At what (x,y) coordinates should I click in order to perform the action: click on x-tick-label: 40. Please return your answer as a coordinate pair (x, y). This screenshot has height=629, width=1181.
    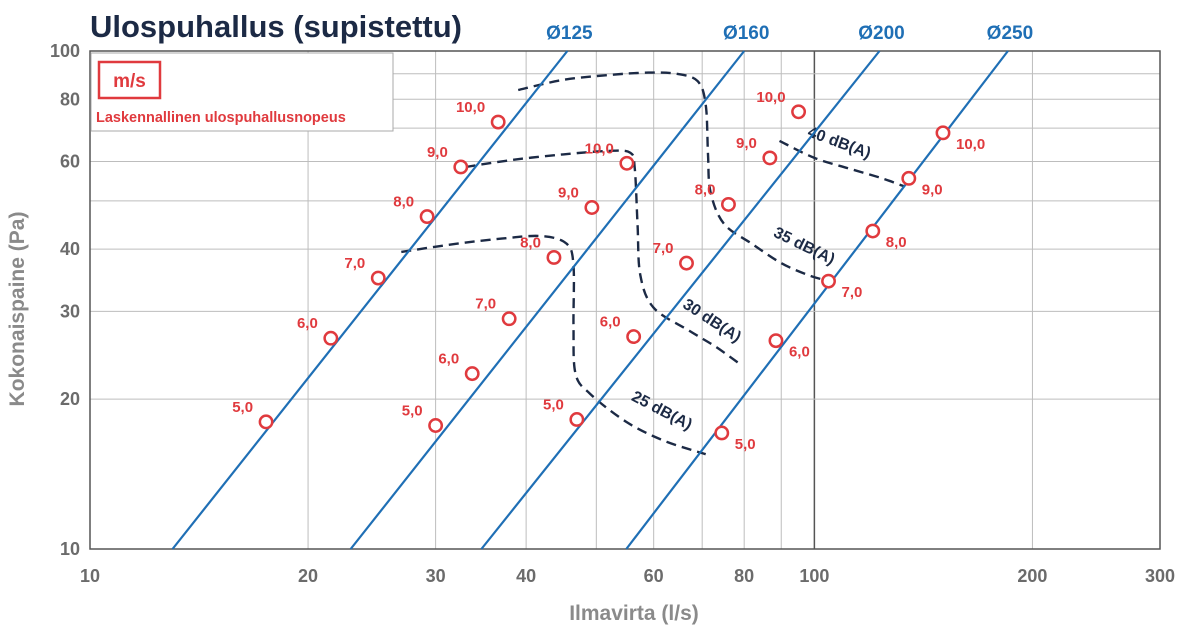
    Looking at the image, I should click on (526, 576).